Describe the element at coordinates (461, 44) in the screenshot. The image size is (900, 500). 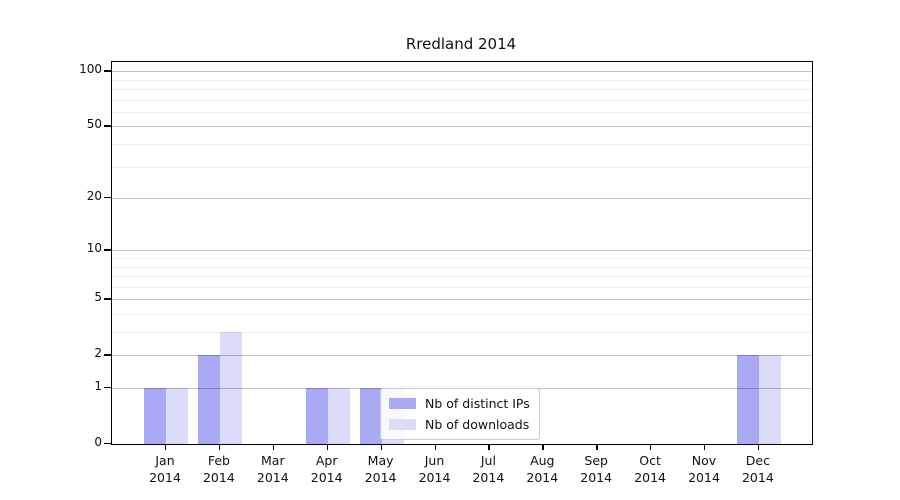
I see `chart-title: Rredland 2014` at that location.